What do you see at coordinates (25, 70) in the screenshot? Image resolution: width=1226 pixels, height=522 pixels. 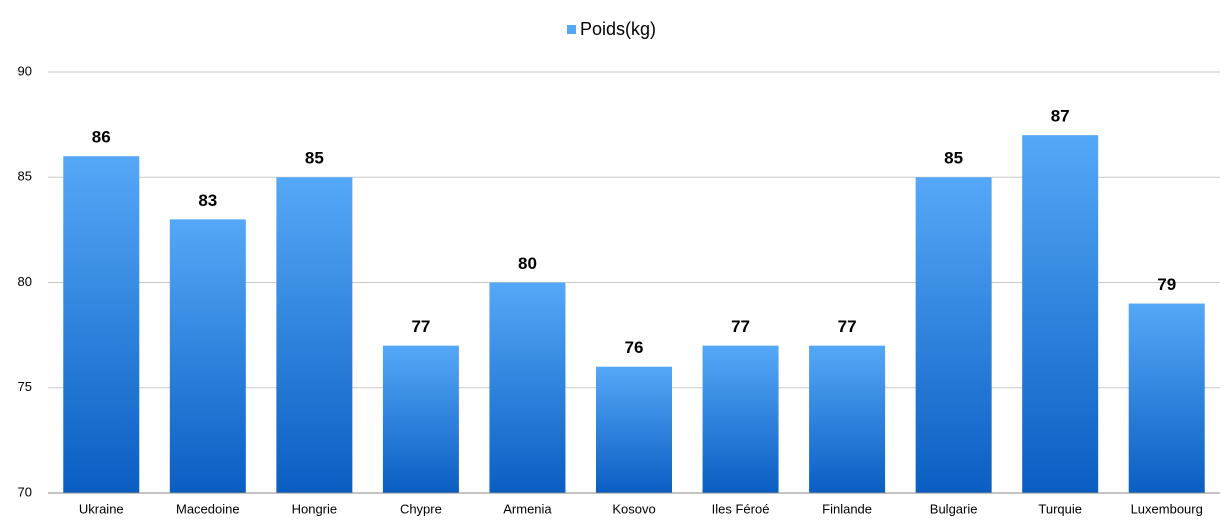 I see `y-tick-label: 90` at bounding box center [25, 70].